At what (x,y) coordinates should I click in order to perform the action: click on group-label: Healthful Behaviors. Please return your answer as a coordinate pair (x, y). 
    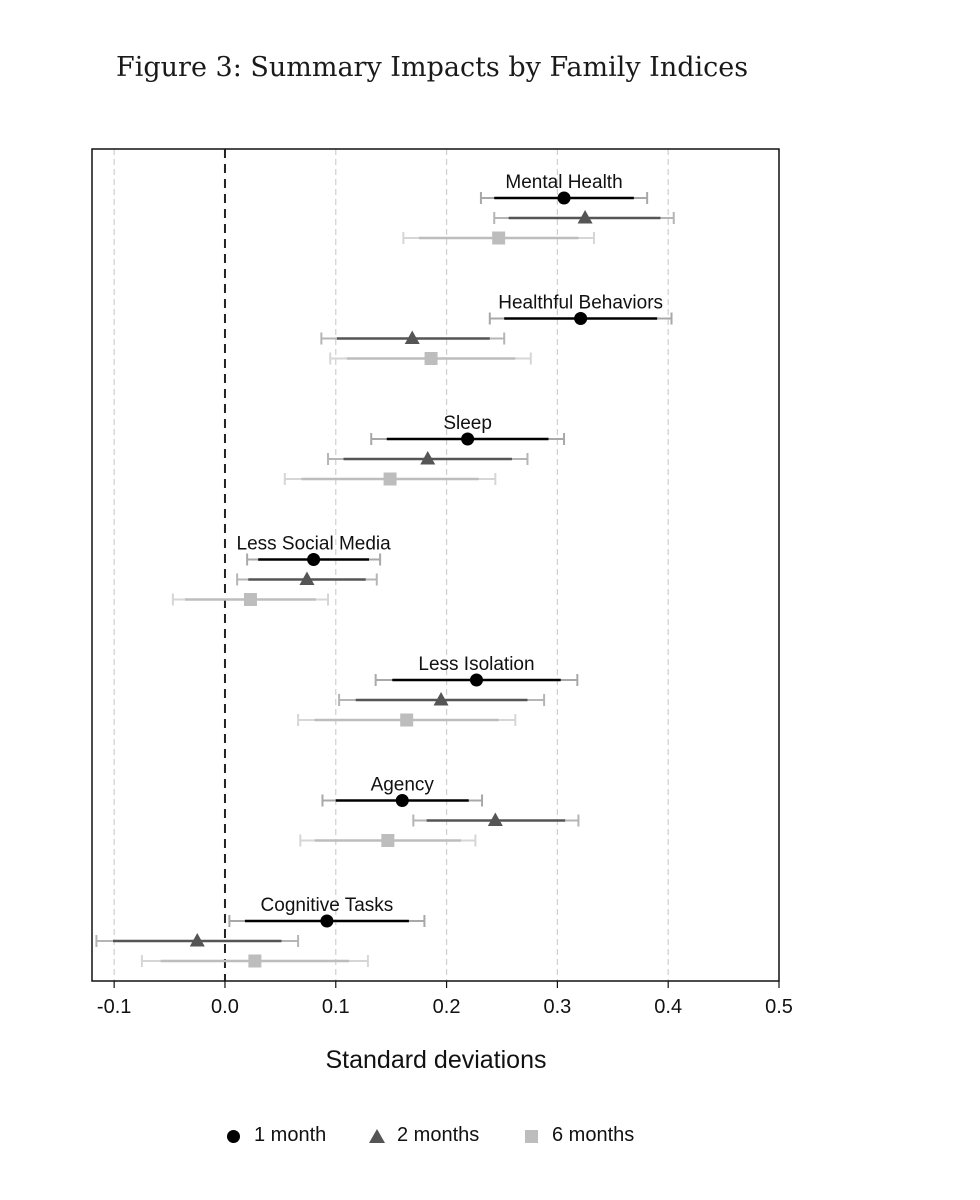
    Looking at the image, I should click on (580, 303).